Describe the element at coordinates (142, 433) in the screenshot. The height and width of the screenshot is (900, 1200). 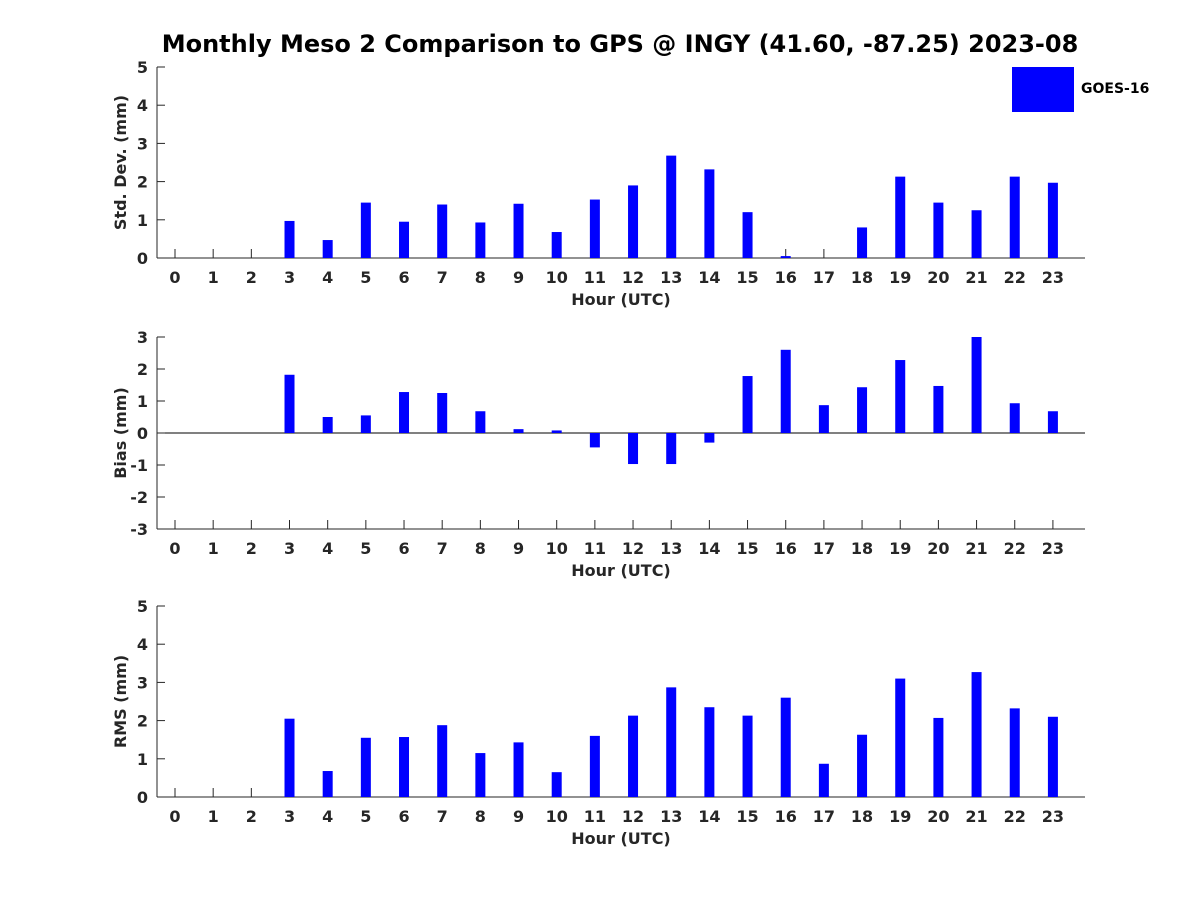
I see `y-tick-label: 0` at that location.